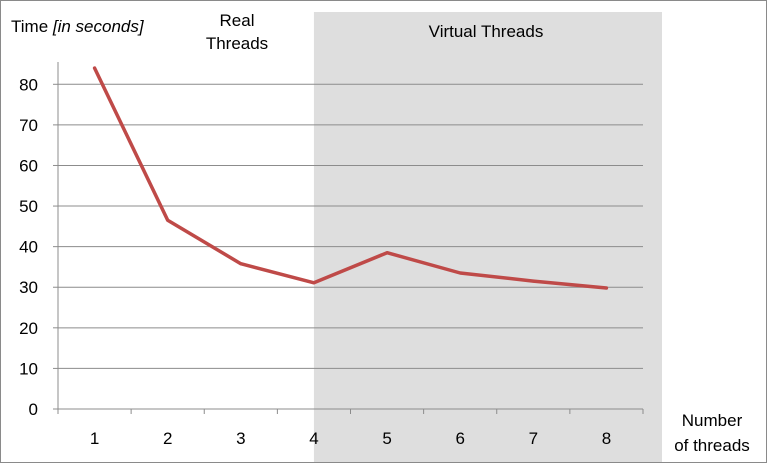  What do you see at coordinates (28, 165) in the screenshot?
I see `y-tick-label: 60` at bounding box center [28, 165].